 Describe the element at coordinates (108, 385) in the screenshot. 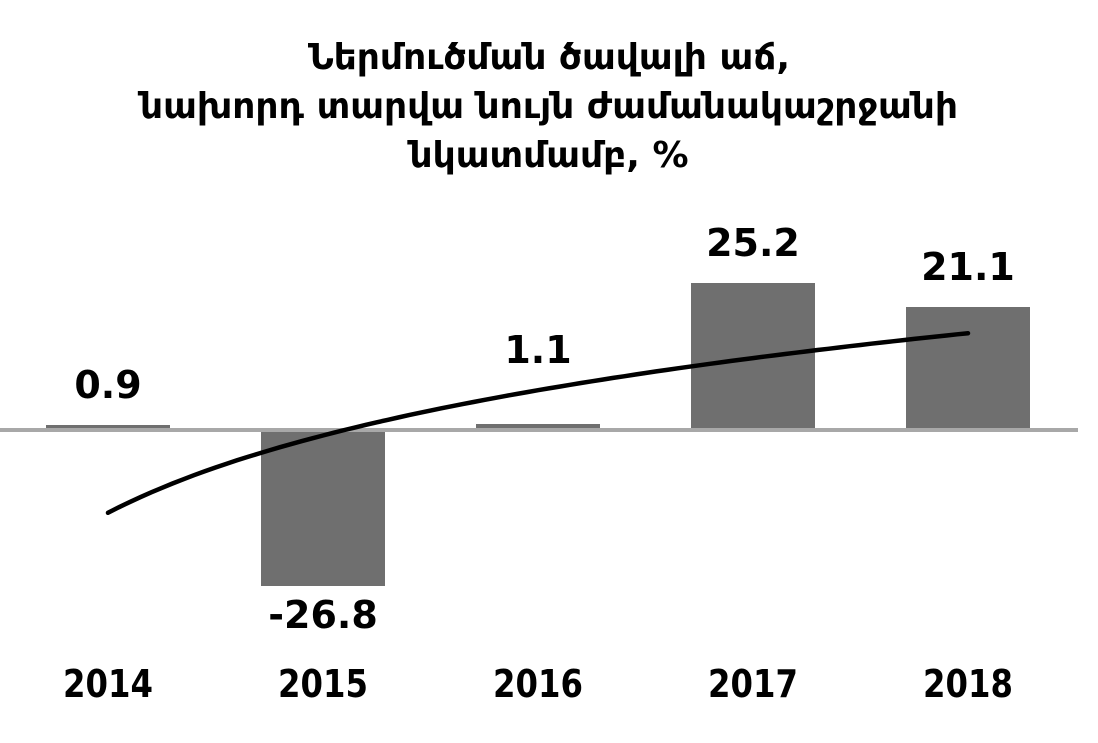

I see `bar-value-label: 0.9` at that location.